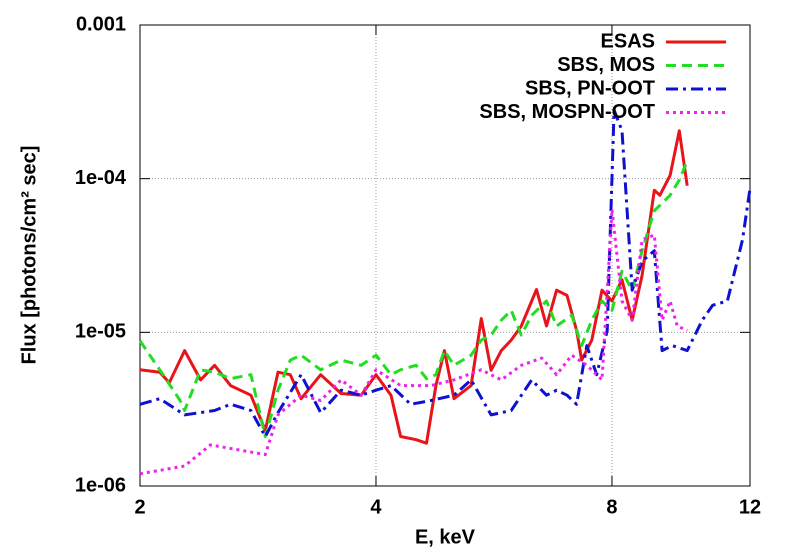  Describe the element at coordinates (101, 24) in the screenshot. I see `y-tick-label: 0.001` at that location.